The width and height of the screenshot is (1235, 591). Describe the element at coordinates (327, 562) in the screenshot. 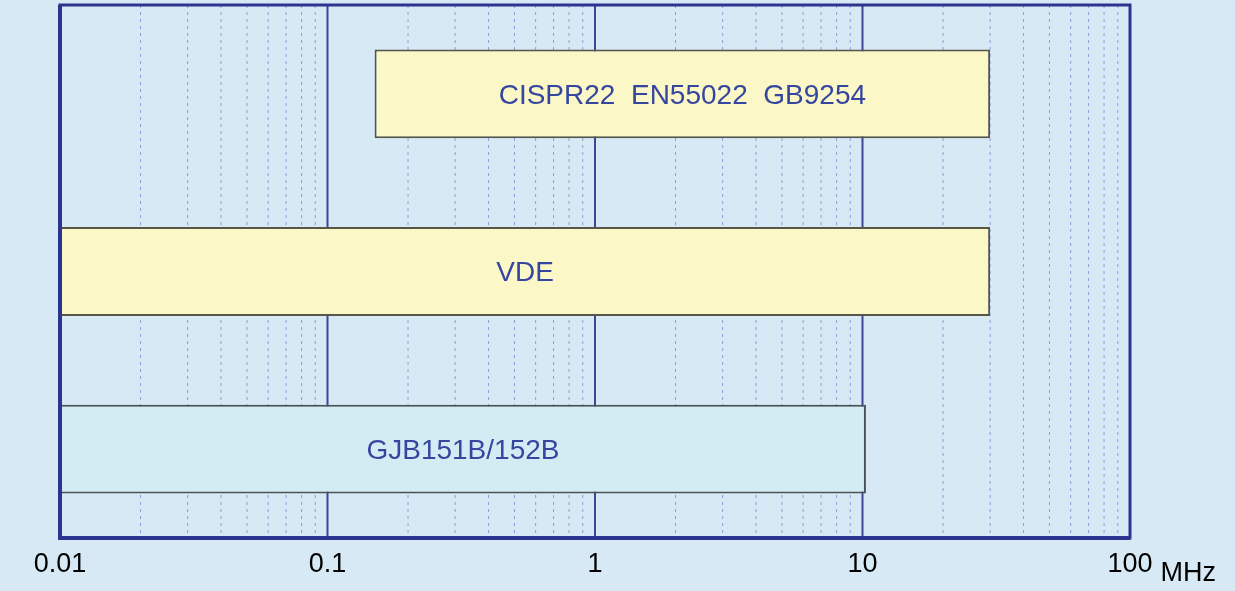

I see `x-tick-label: 0.1` at that location.